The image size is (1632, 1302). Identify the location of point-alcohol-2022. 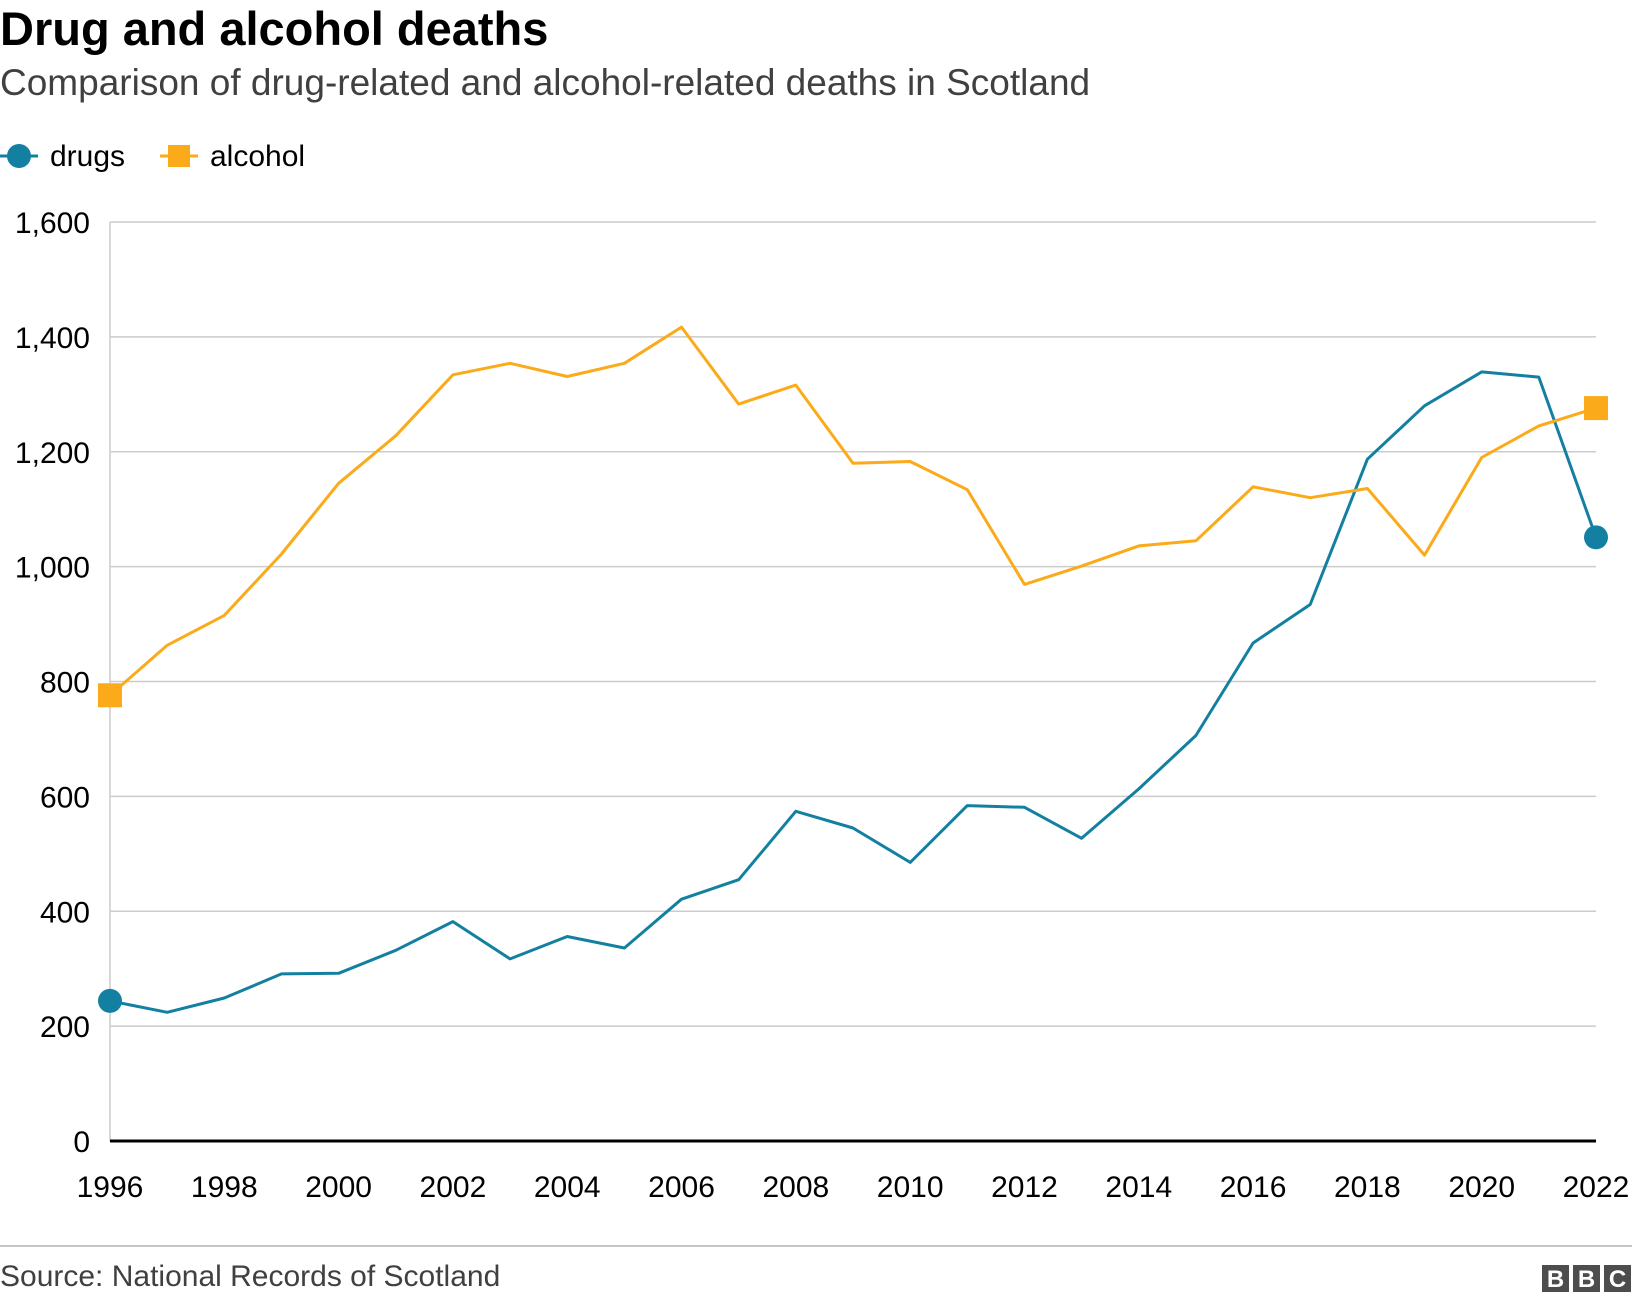
(1596, 408).